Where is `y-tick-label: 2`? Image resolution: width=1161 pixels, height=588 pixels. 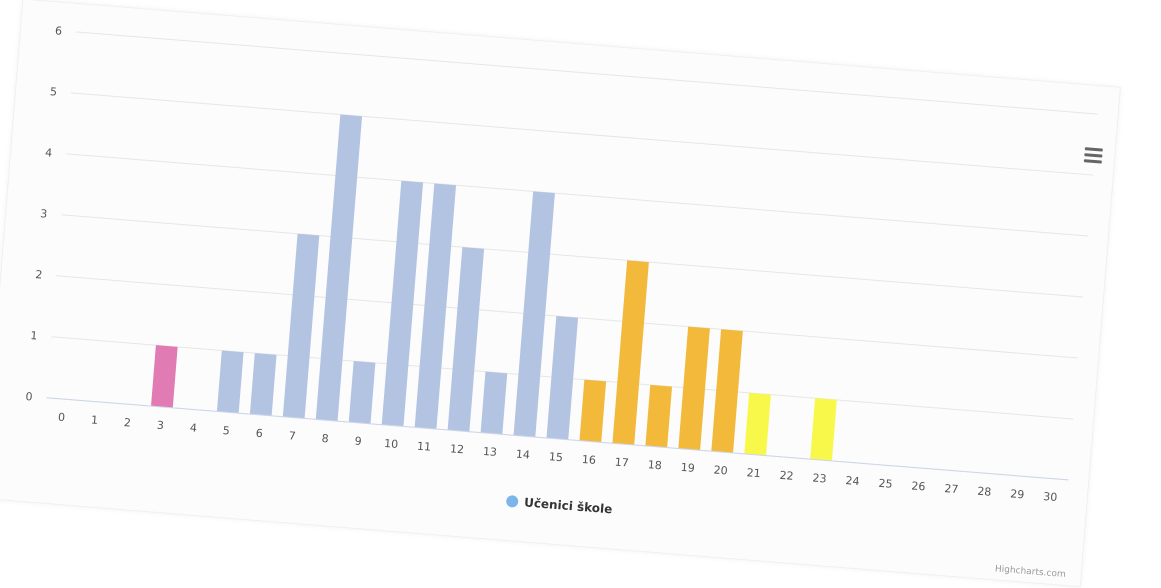 y-tick-label: 2 is located at coordinates (39, 275).